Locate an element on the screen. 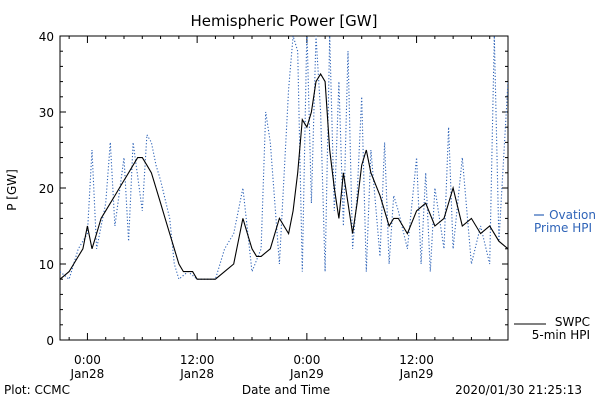  x-axis-label: Date and Time is located at coordinates (286, 390).